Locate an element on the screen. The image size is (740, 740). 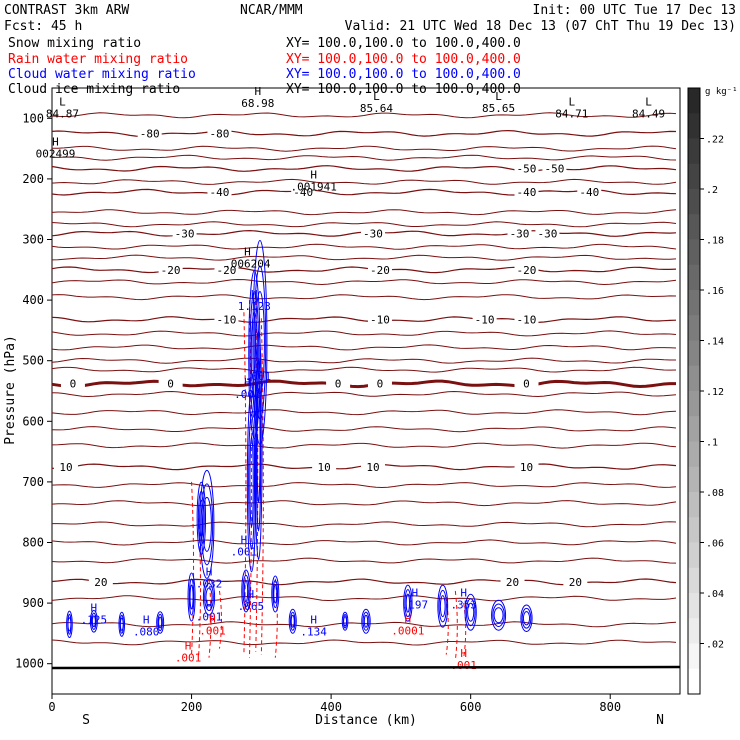
colorbar-tick-label: .04 is located at coordinates (715, 594).